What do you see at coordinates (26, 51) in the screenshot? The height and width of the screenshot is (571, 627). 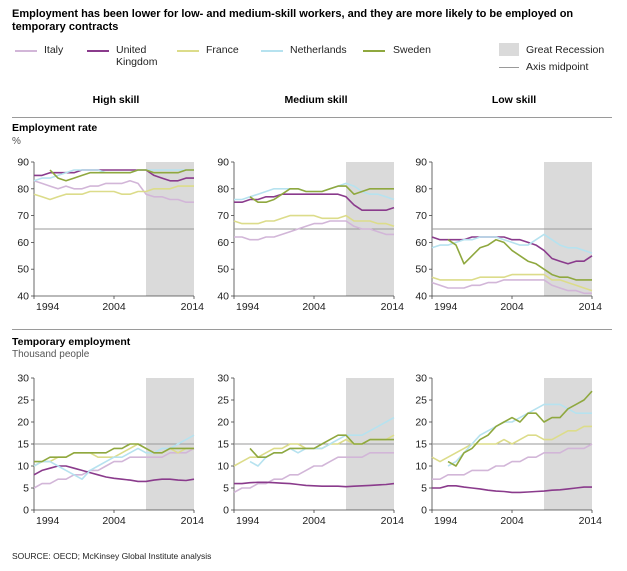 I see `legend-swatch-italy` at bounding box center [26, 51].